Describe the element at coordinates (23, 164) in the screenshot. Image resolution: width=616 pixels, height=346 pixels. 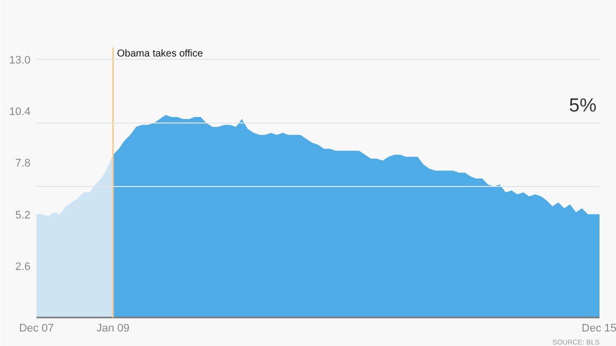
I see `y-tick-label: 7.8` at that location.